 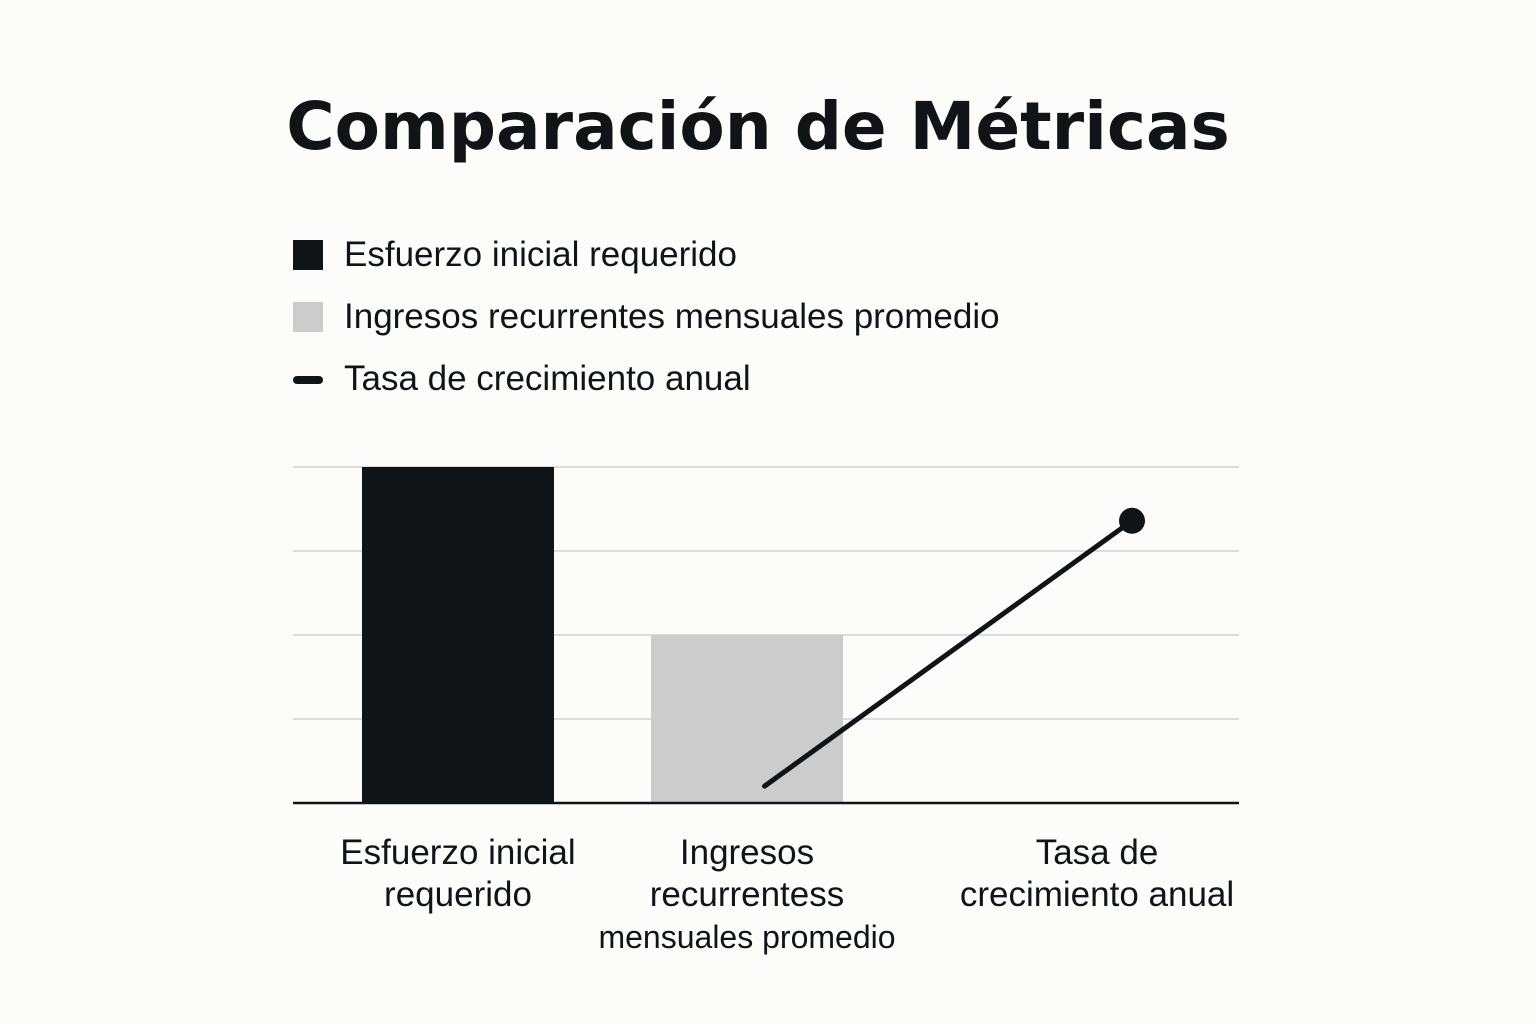 What do you see at coordinates (1097, 894) in the screenshot?
I see `x-tick-label-line: crecimiento anual` at bounding box center [1097, 894].